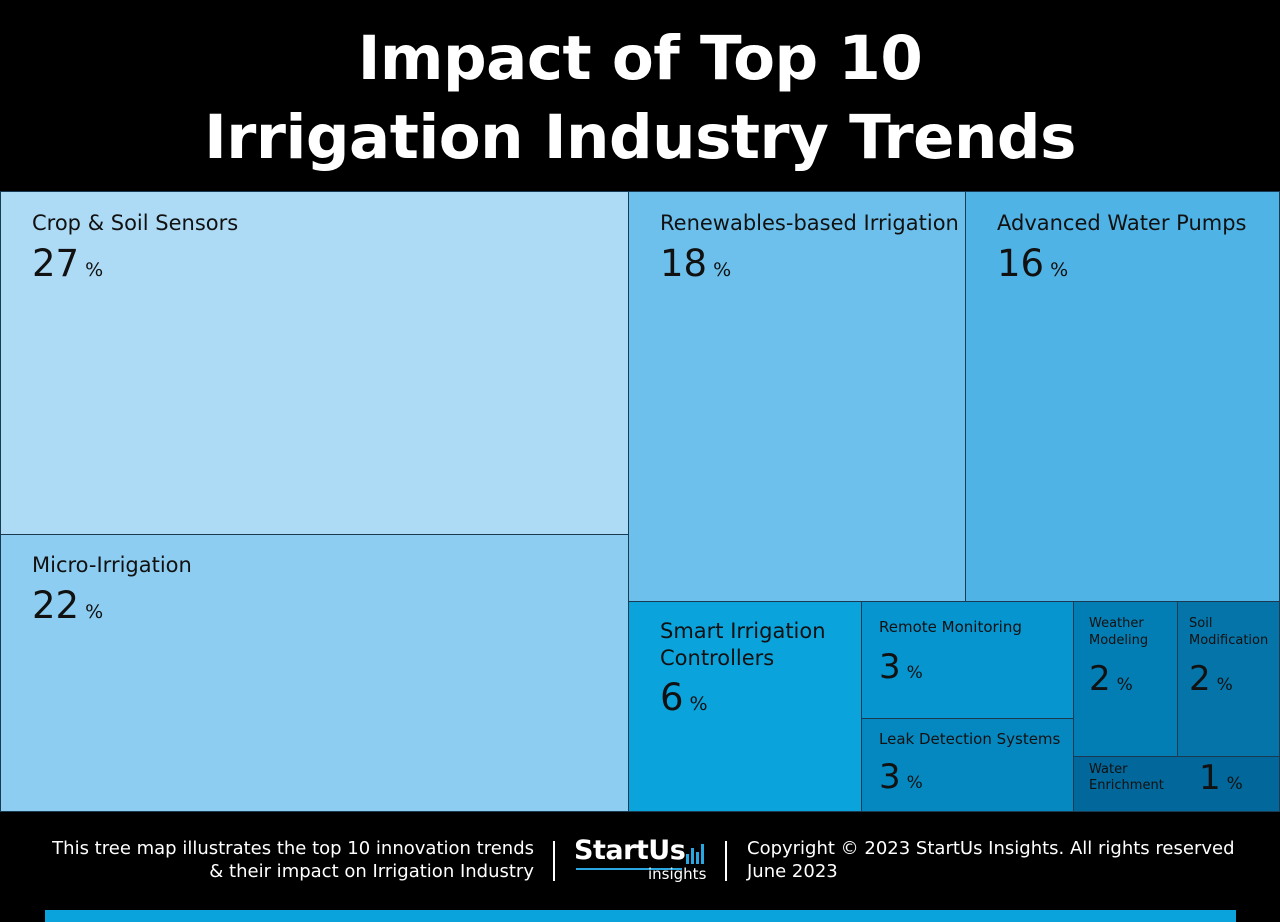  What do you see at coordinates (672, 697) in the screenshot?
I see `treemap-cell-number: 6` at bounding box center [672, 697].